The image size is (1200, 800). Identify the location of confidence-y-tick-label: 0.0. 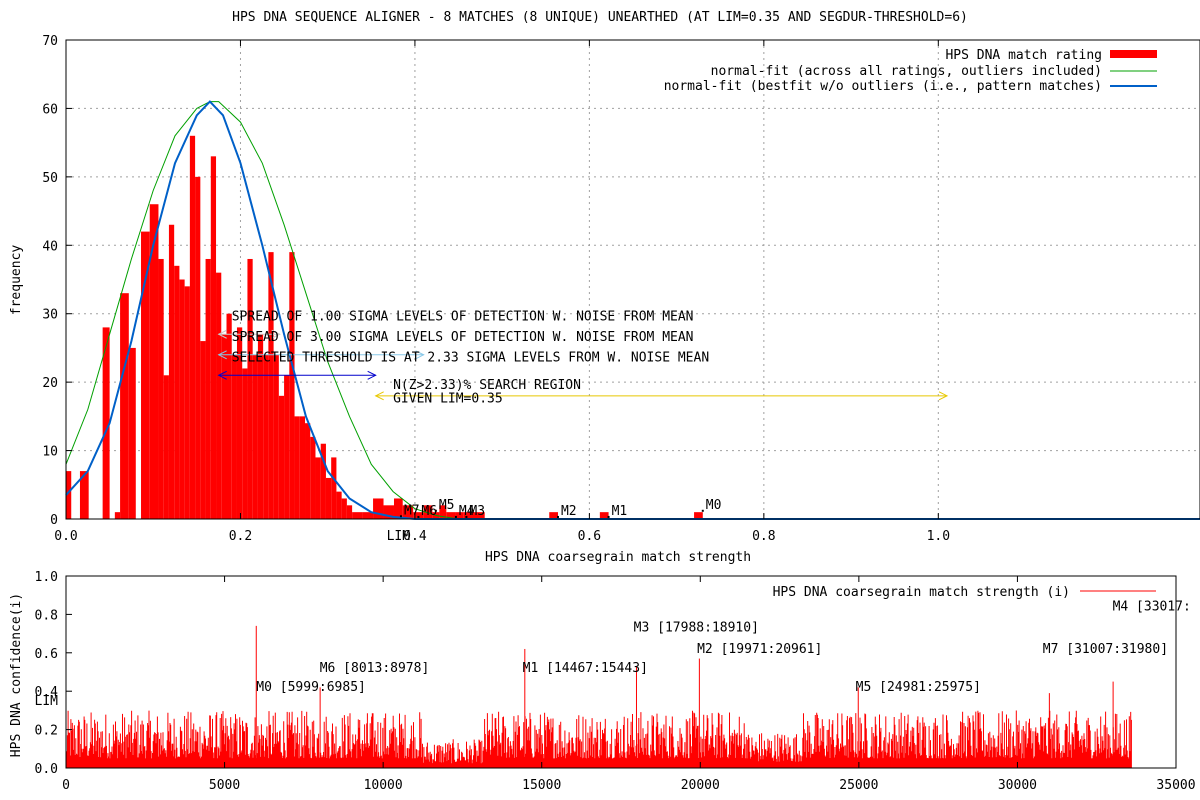
(46, 769).